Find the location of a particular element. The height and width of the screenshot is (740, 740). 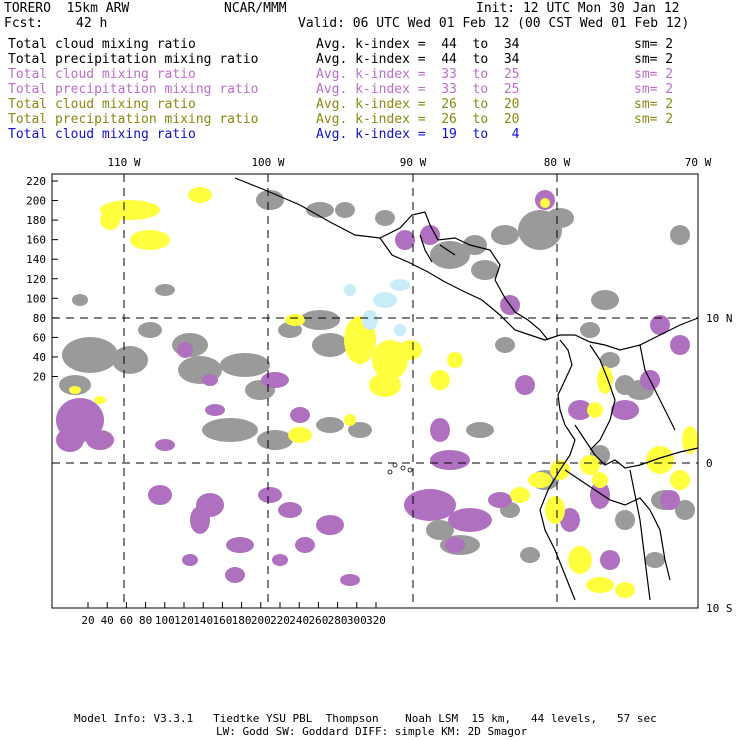

left-tick-label: 40 is located at coordinates (39, 357).